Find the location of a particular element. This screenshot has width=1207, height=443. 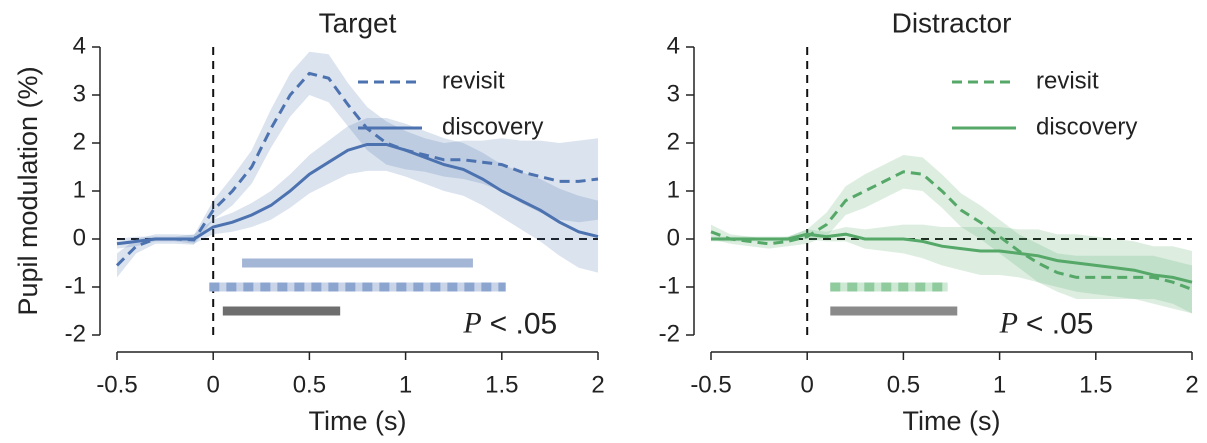

y-axis-label: Pupil modulation (%) is located at coordinates (28, 190).